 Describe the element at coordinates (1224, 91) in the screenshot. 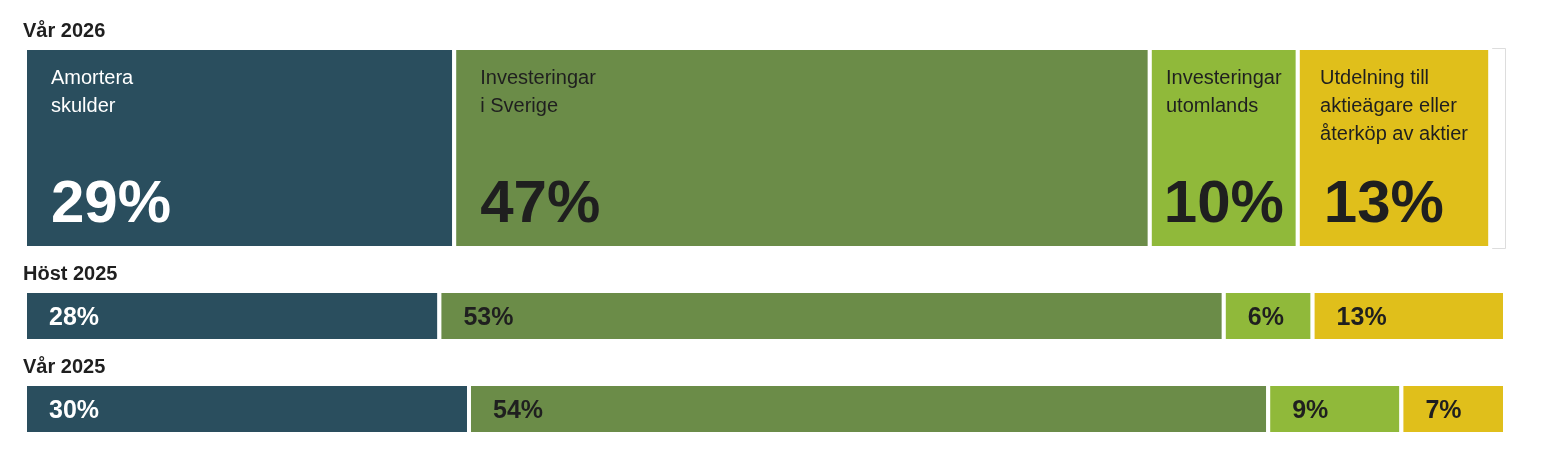

I see `series-label: Investeringar utomlands` at that location.